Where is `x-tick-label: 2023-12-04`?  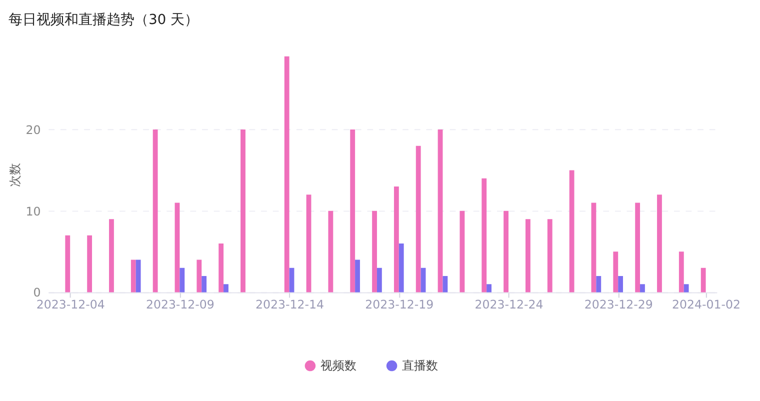 x-tick-label: 2023-12-04 is located at coordinates (70, 305).